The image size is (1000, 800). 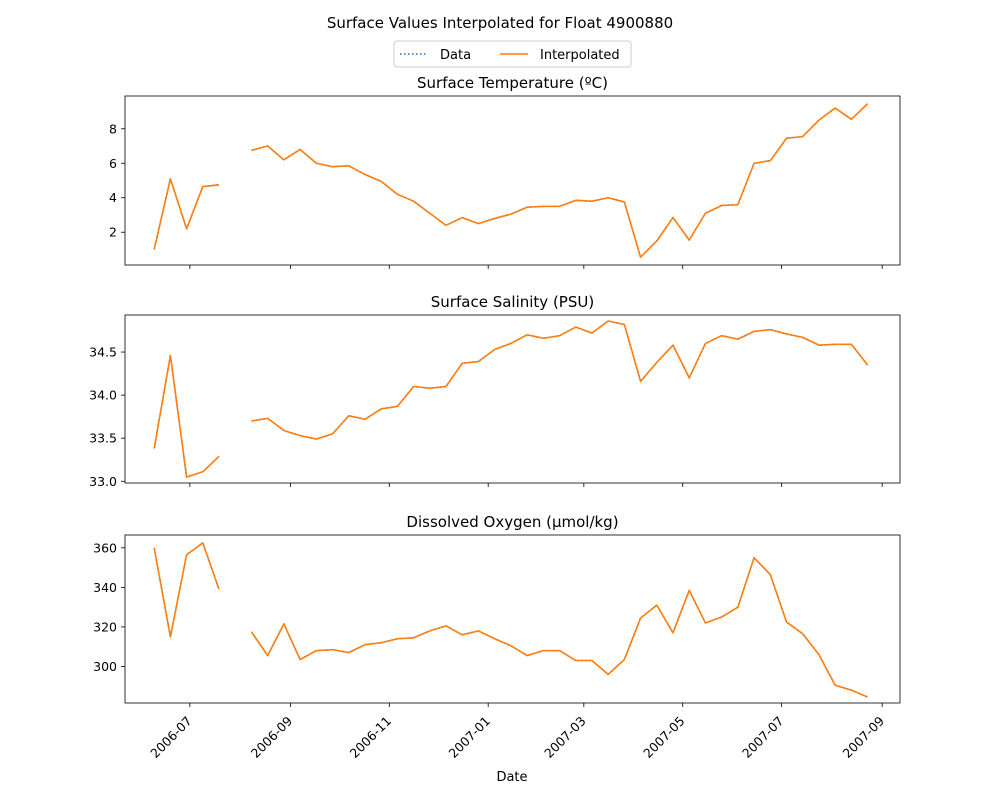 I want to click on y-tick-label-oxygen: 300, so click(x=105, y=666).